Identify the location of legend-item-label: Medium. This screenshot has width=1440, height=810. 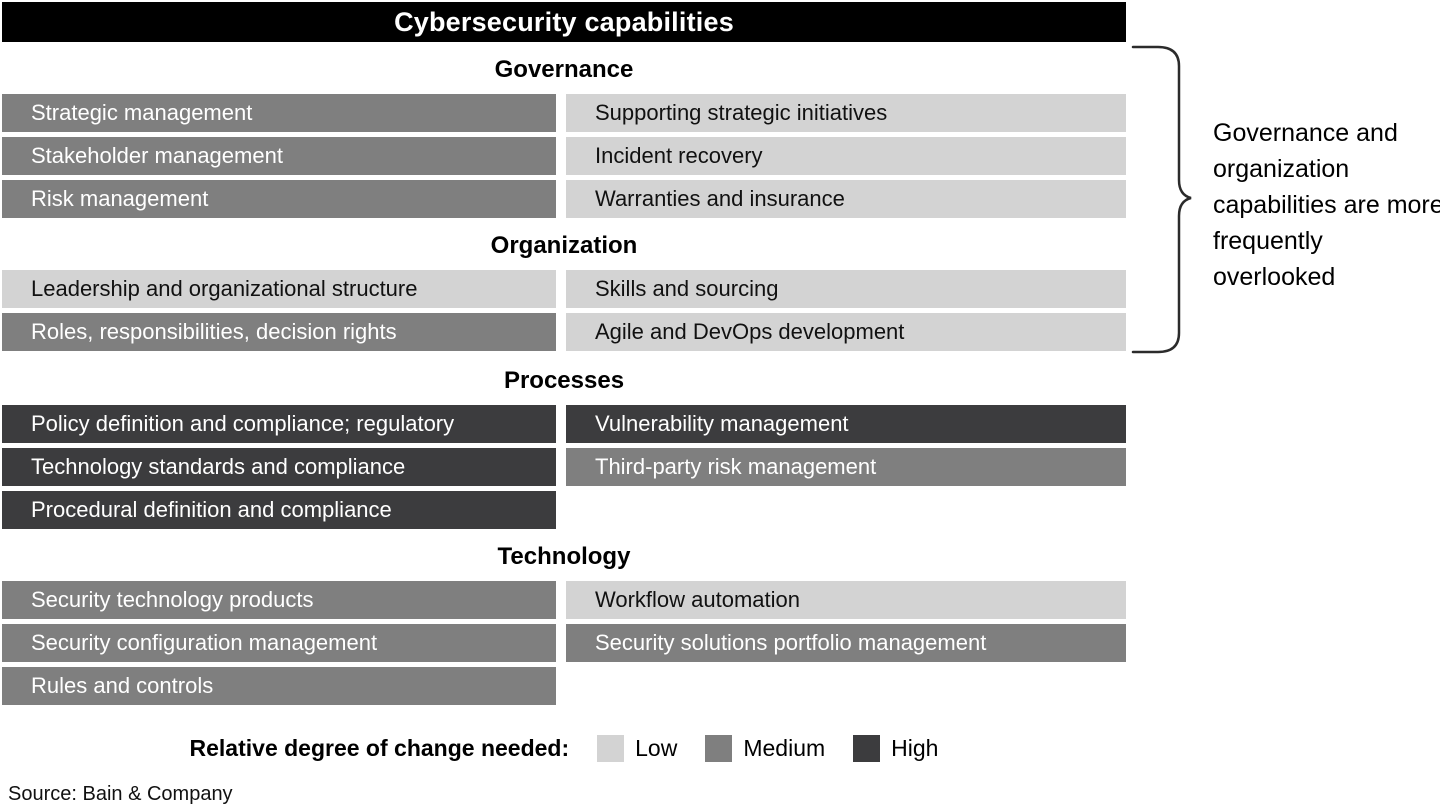
(784, 748).